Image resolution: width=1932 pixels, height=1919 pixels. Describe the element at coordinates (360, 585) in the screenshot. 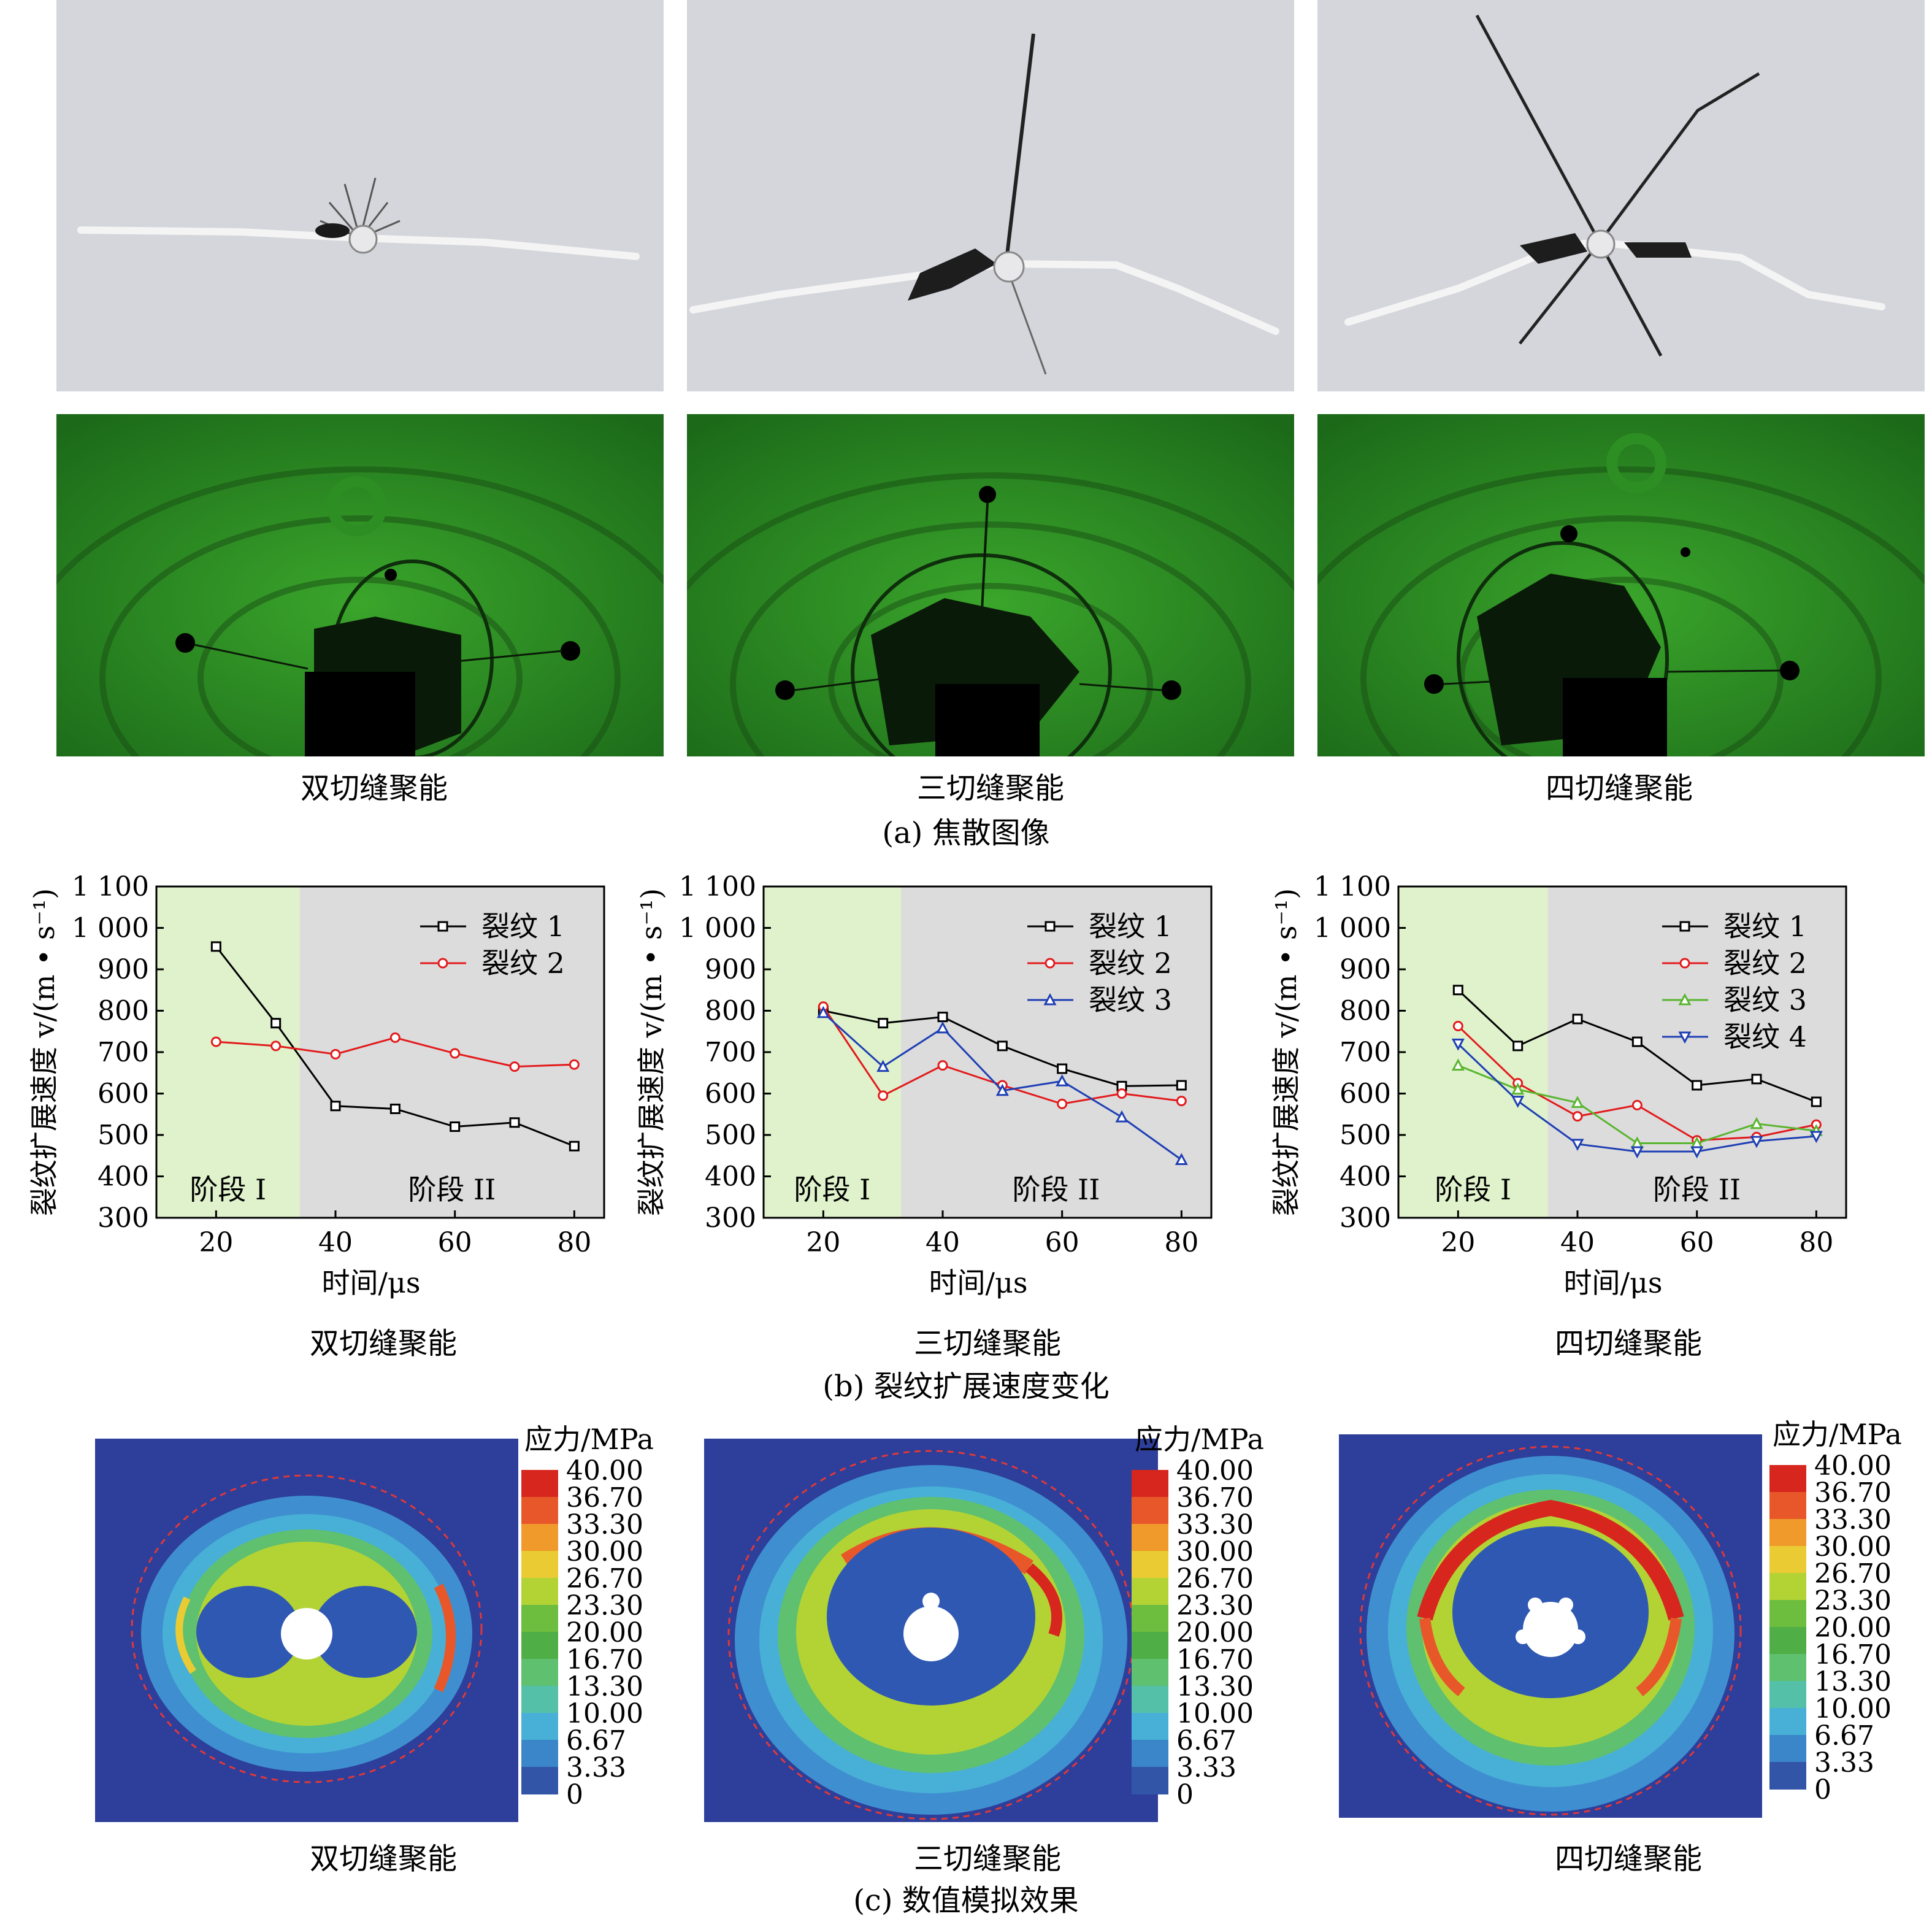

I see `caustic-image-double-slit` at that location.